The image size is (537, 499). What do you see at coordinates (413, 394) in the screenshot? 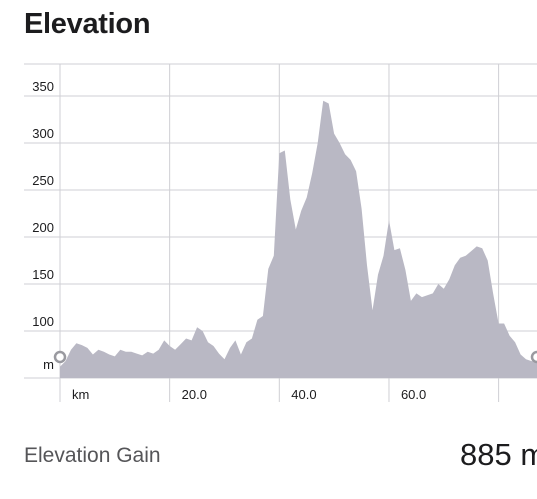
I see `x-tick-label: 60.0` at bounding box center [413, 394].